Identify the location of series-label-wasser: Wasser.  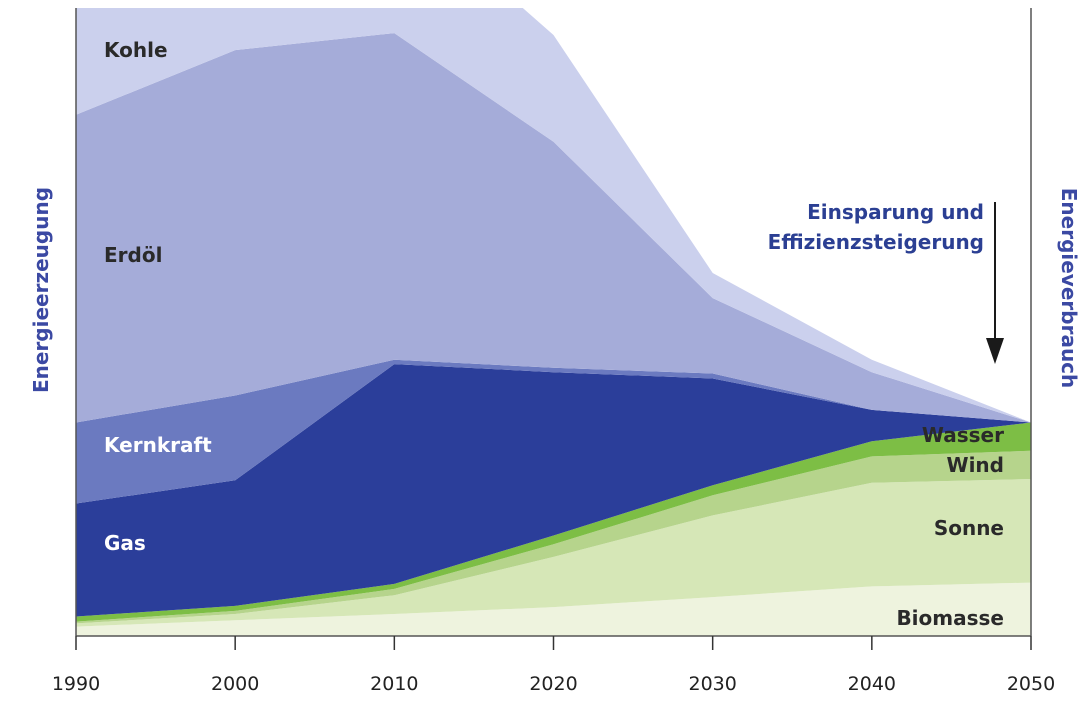
(963, 435).